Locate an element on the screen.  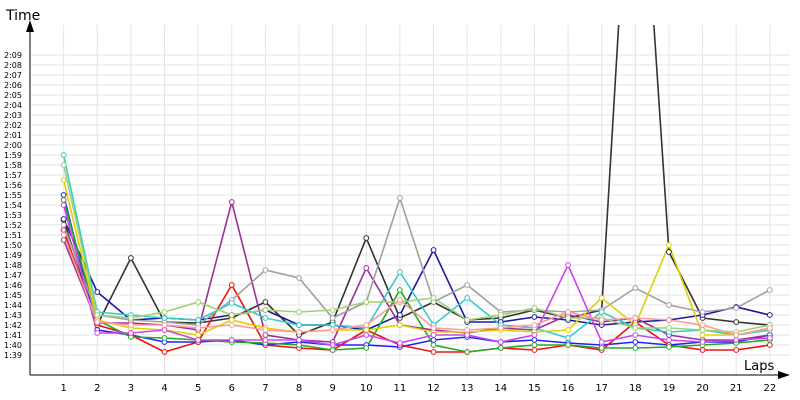
y-tick-label: 2:00 is located at coordinates (13, 145).